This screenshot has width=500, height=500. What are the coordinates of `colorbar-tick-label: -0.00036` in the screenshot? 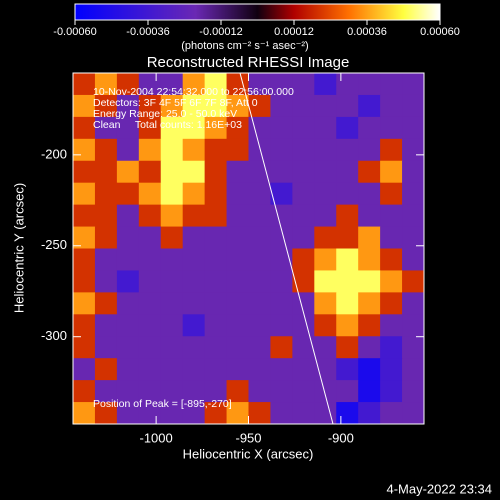 It's located at (147, 32).